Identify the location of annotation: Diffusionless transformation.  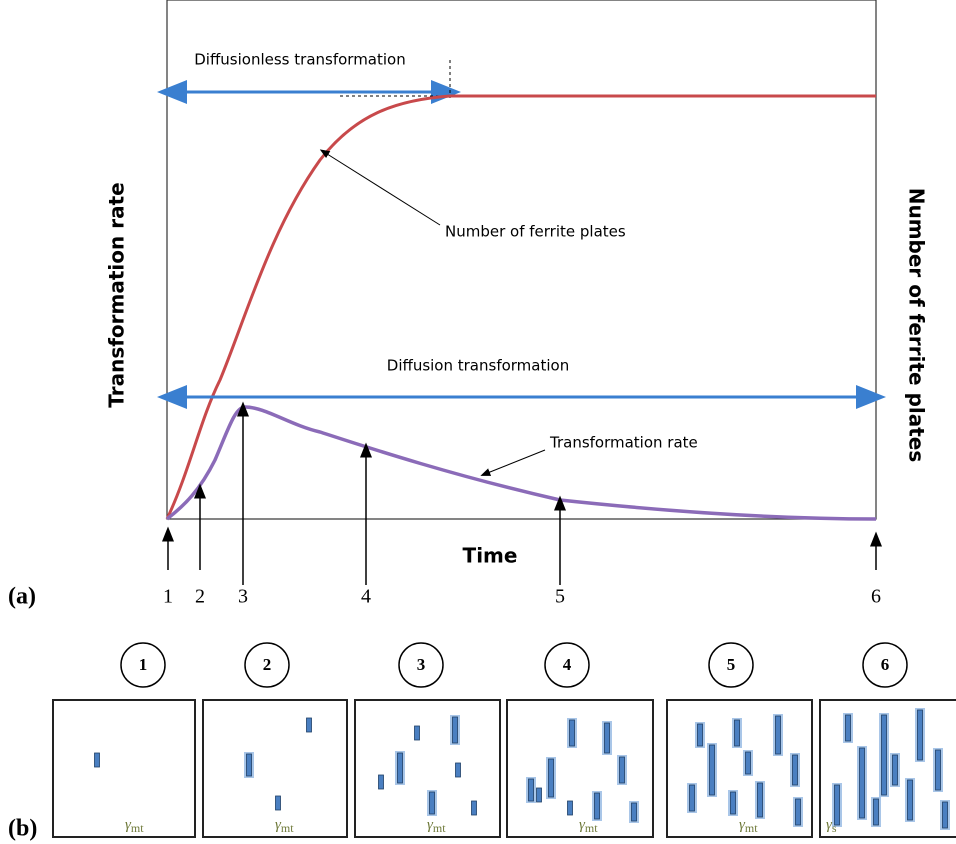
(299, 60).